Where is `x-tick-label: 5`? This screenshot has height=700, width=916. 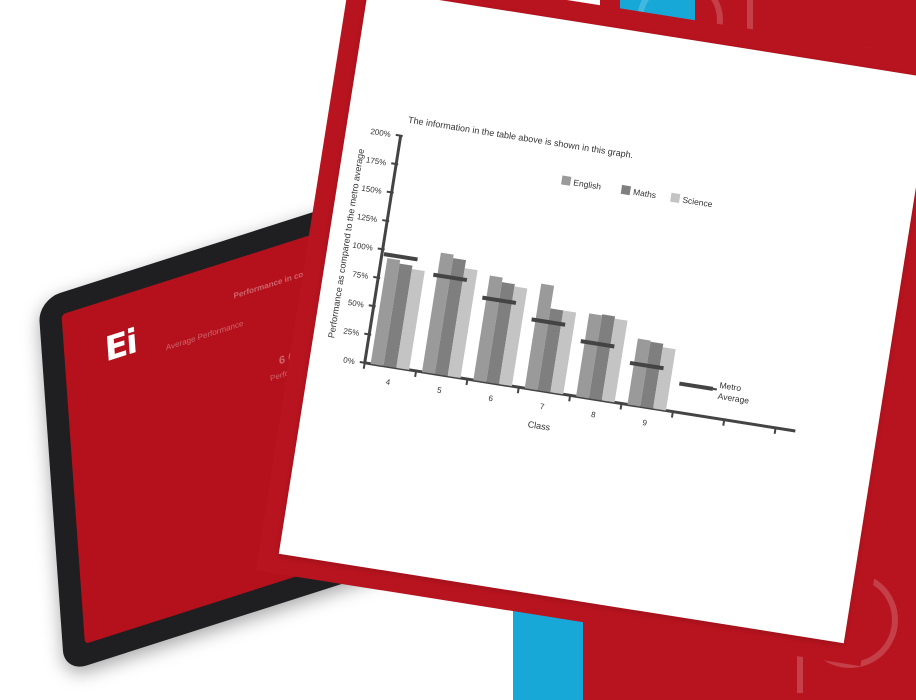
x-tick-label: 5 is located at coordinates (439, 391).